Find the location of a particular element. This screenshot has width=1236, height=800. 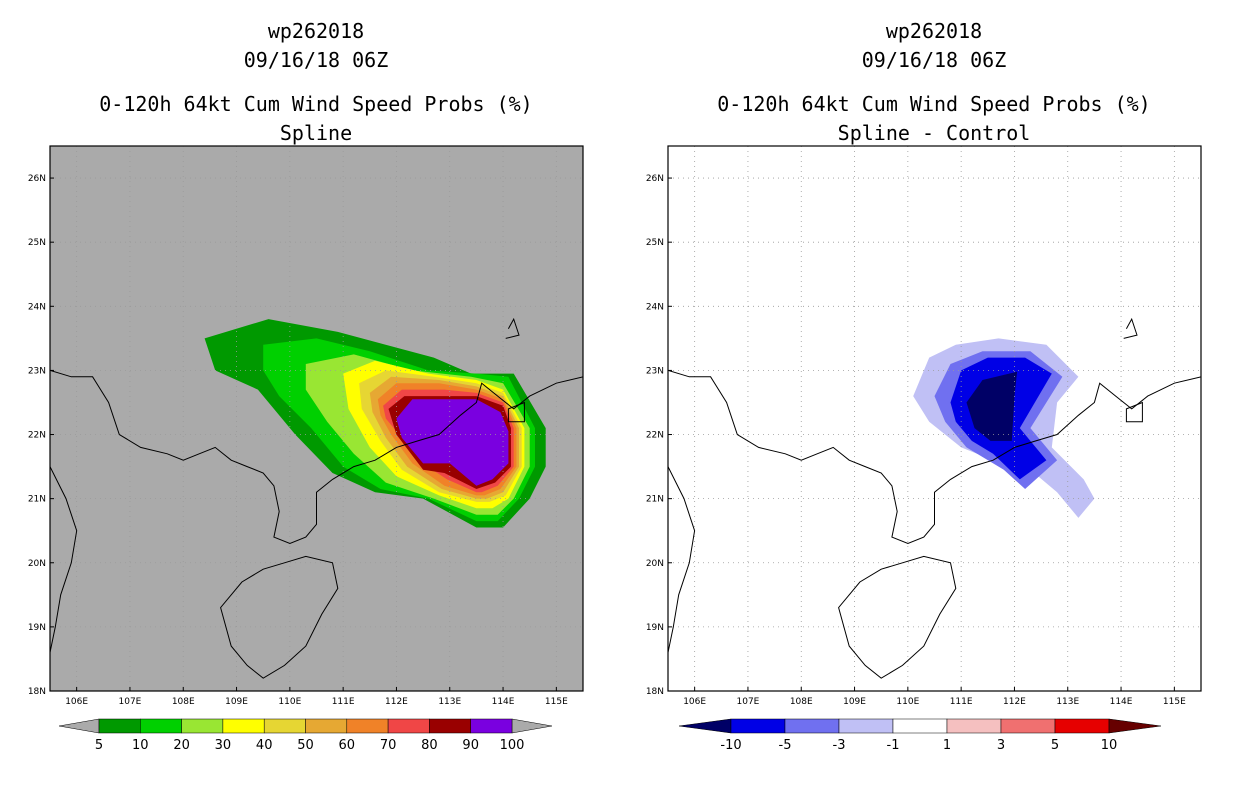

right-hong-kong-box is located at coordinates (1134, 412).